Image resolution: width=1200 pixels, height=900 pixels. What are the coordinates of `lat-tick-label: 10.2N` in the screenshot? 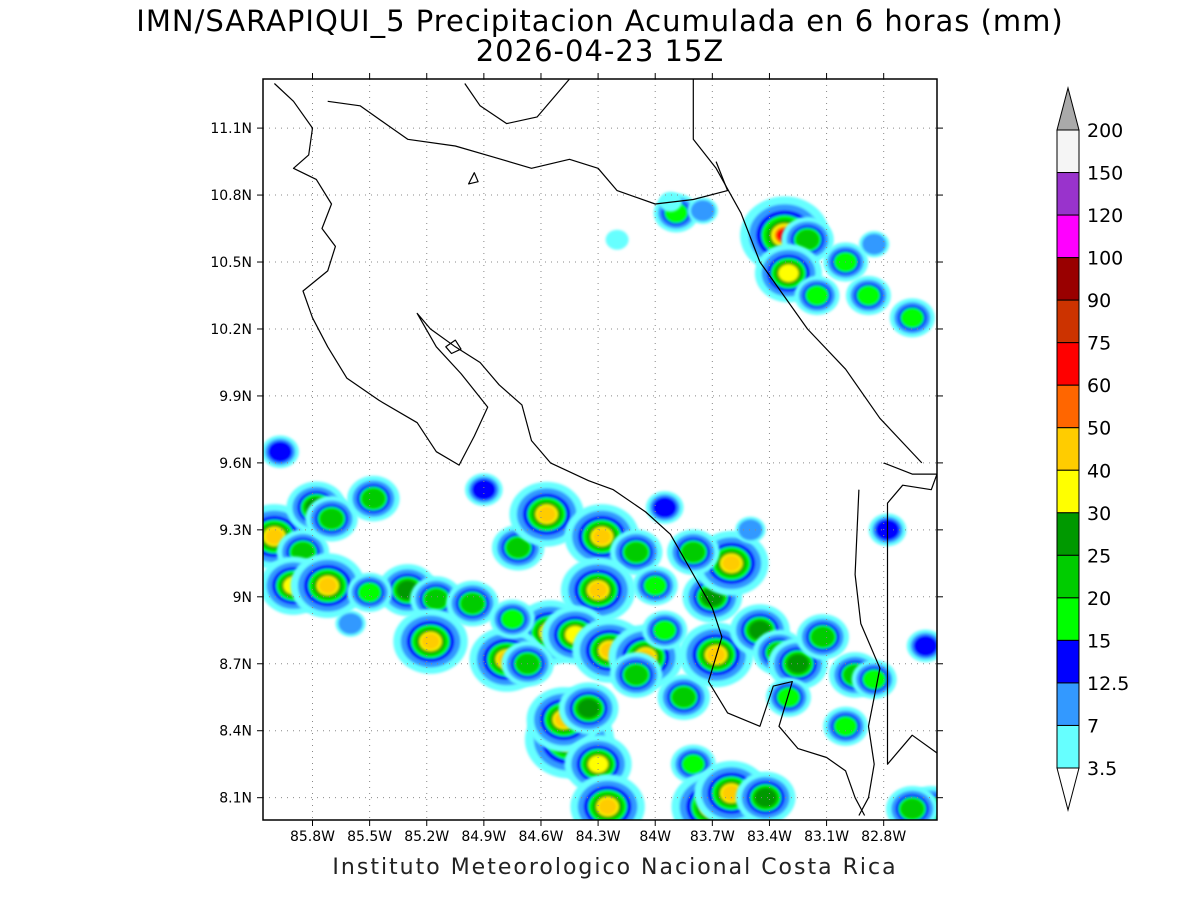 It's located at (231, 330).